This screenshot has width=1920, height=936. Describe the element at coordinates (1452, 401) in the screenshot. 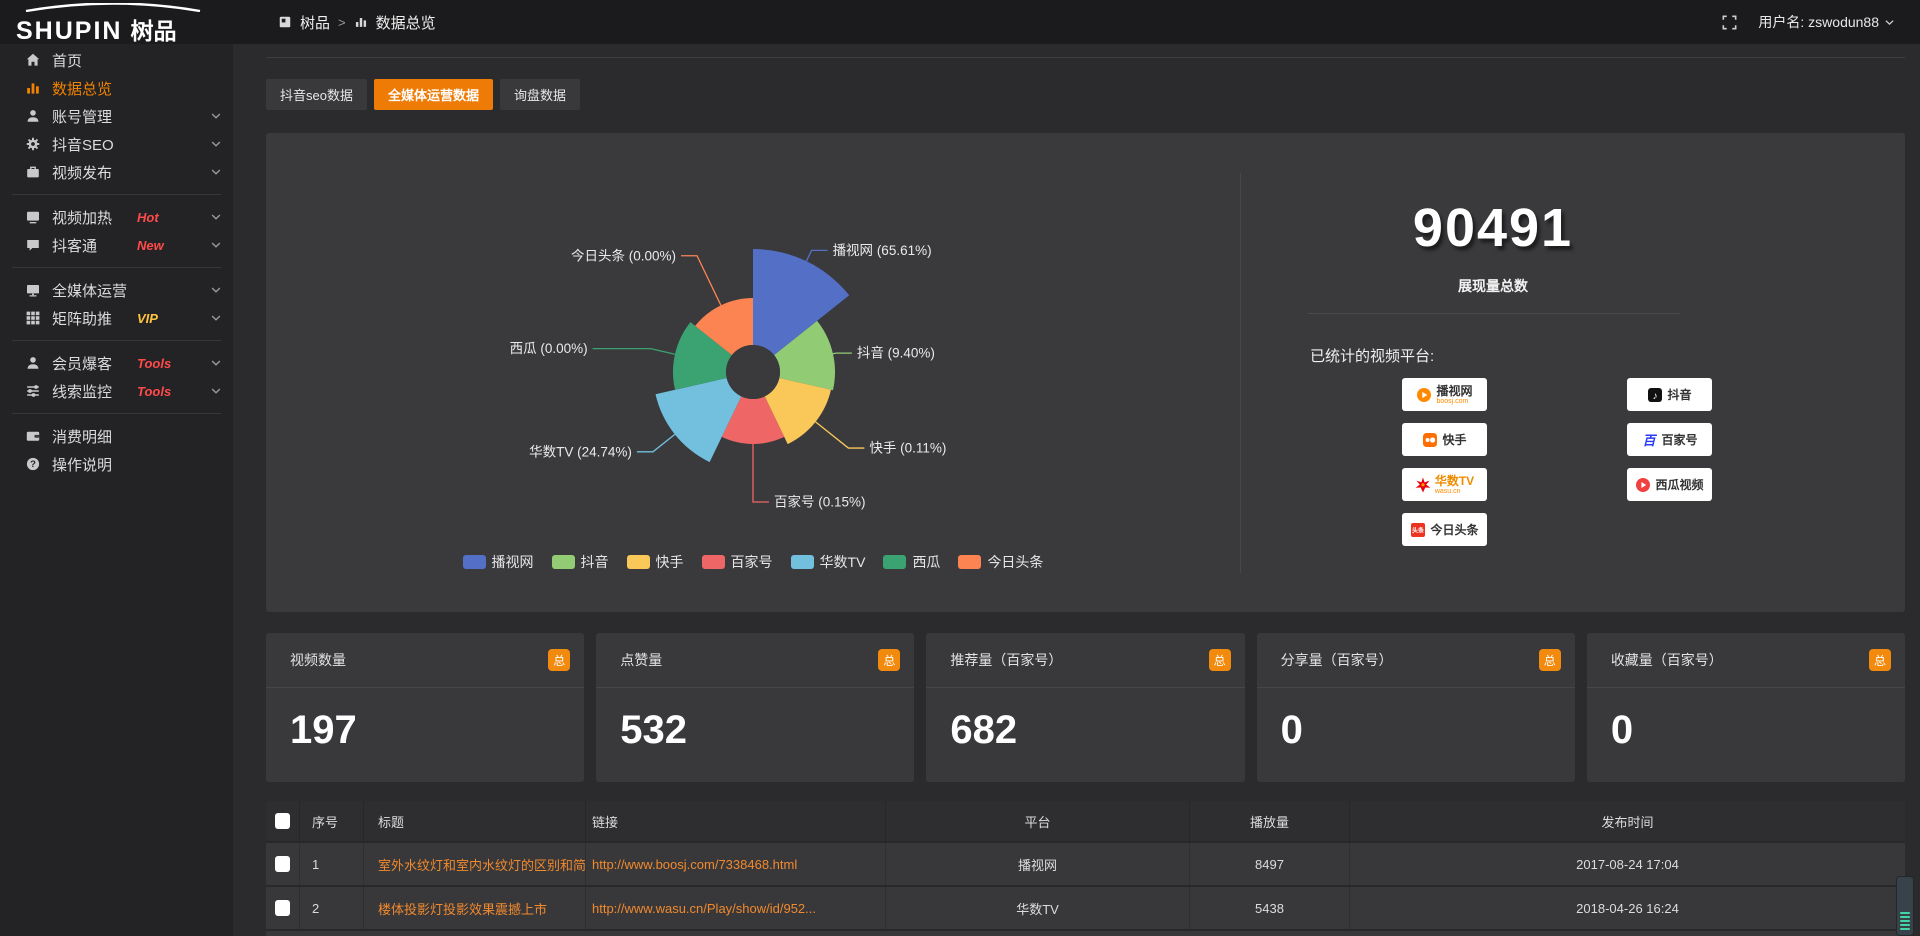

I see `platform-subtext: boosj.com` at that location.